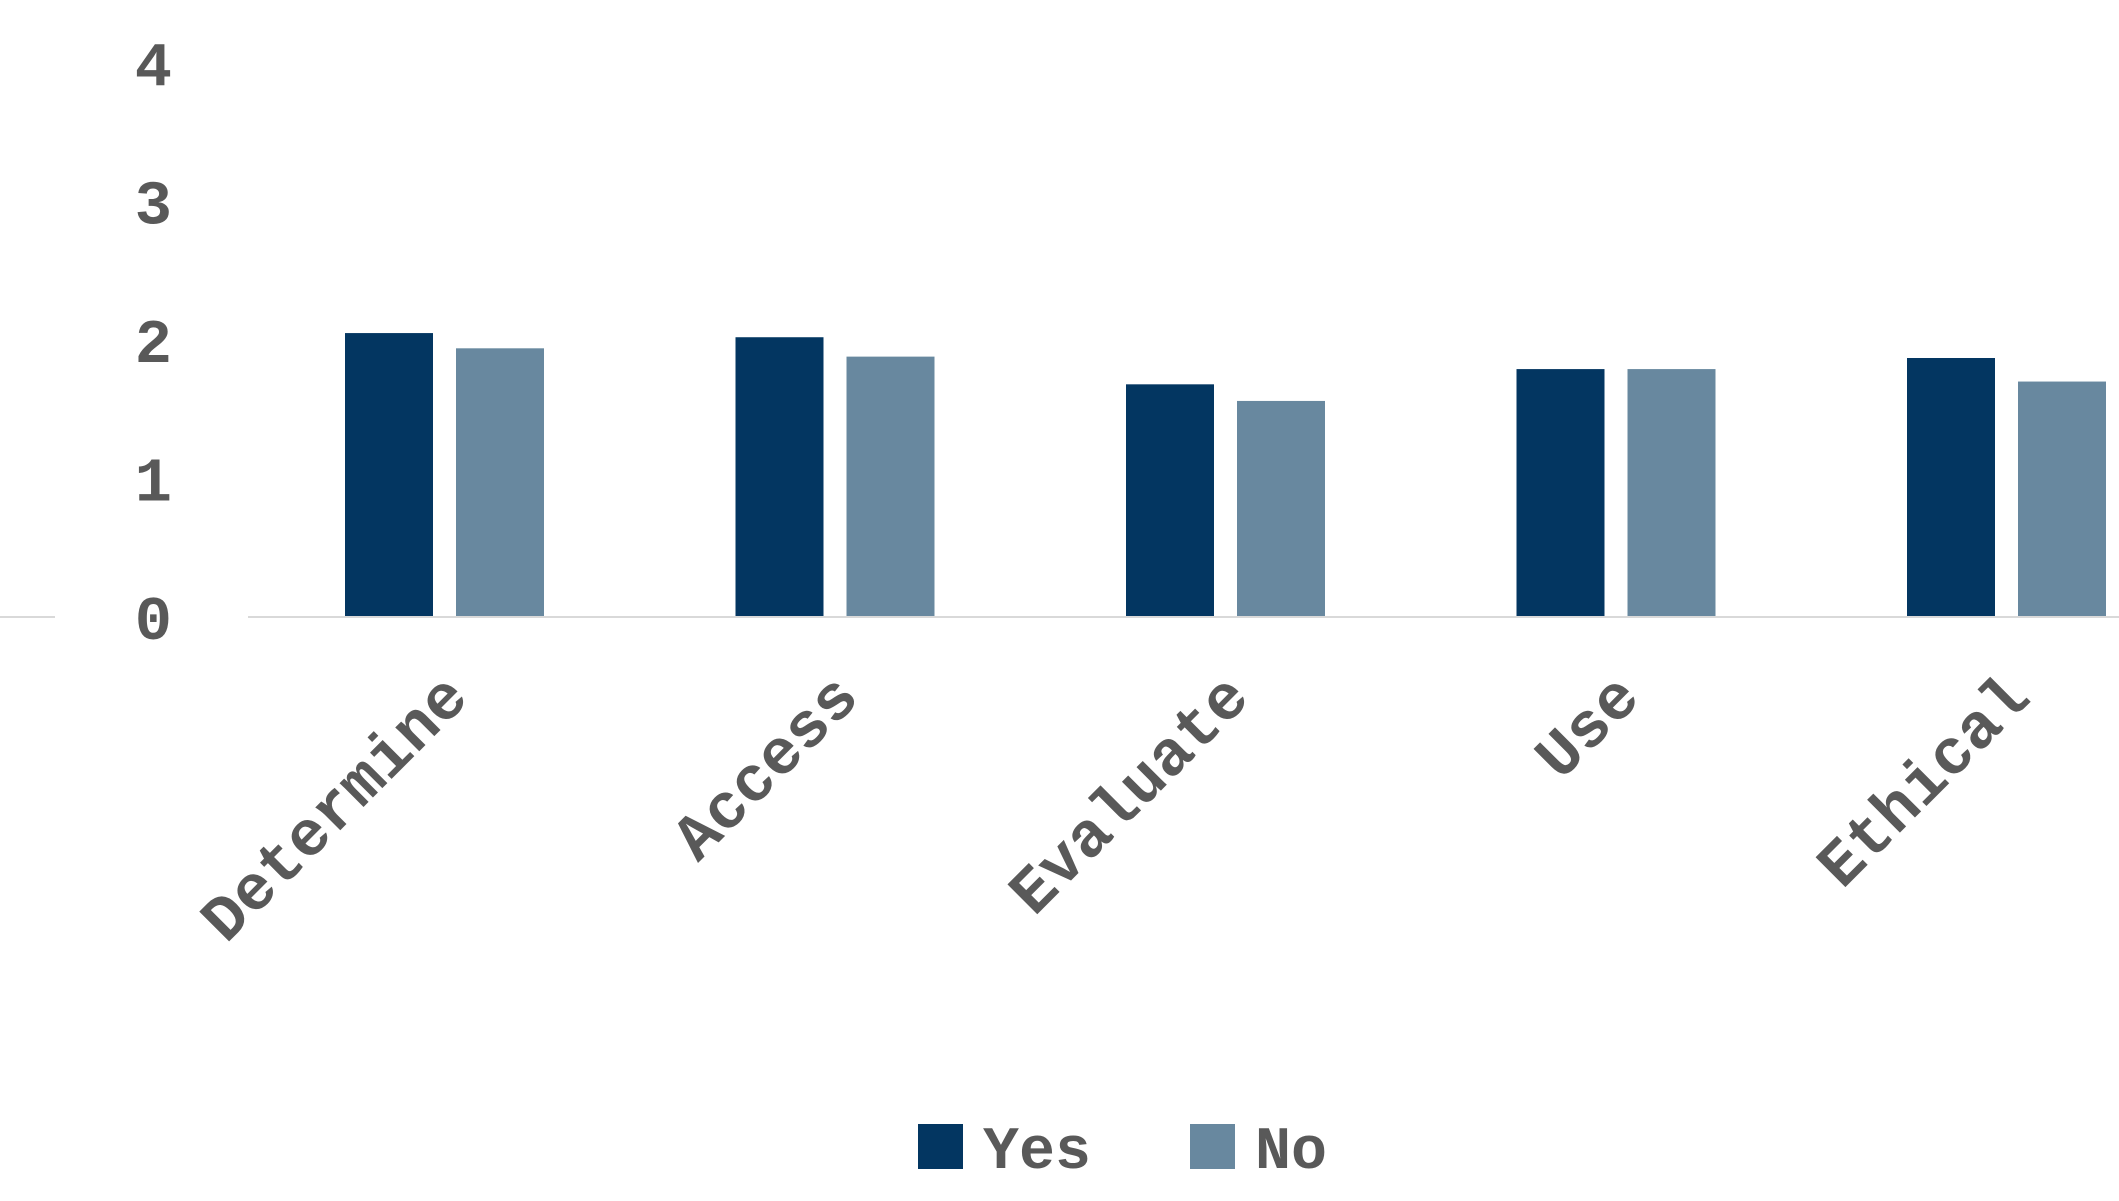 This screenshot has height=1201, width=2119. What do you see at coordinates (1951, 487) in the screenshot?
I see `bar-yes-ethical` at bounding box center [1951, 487].